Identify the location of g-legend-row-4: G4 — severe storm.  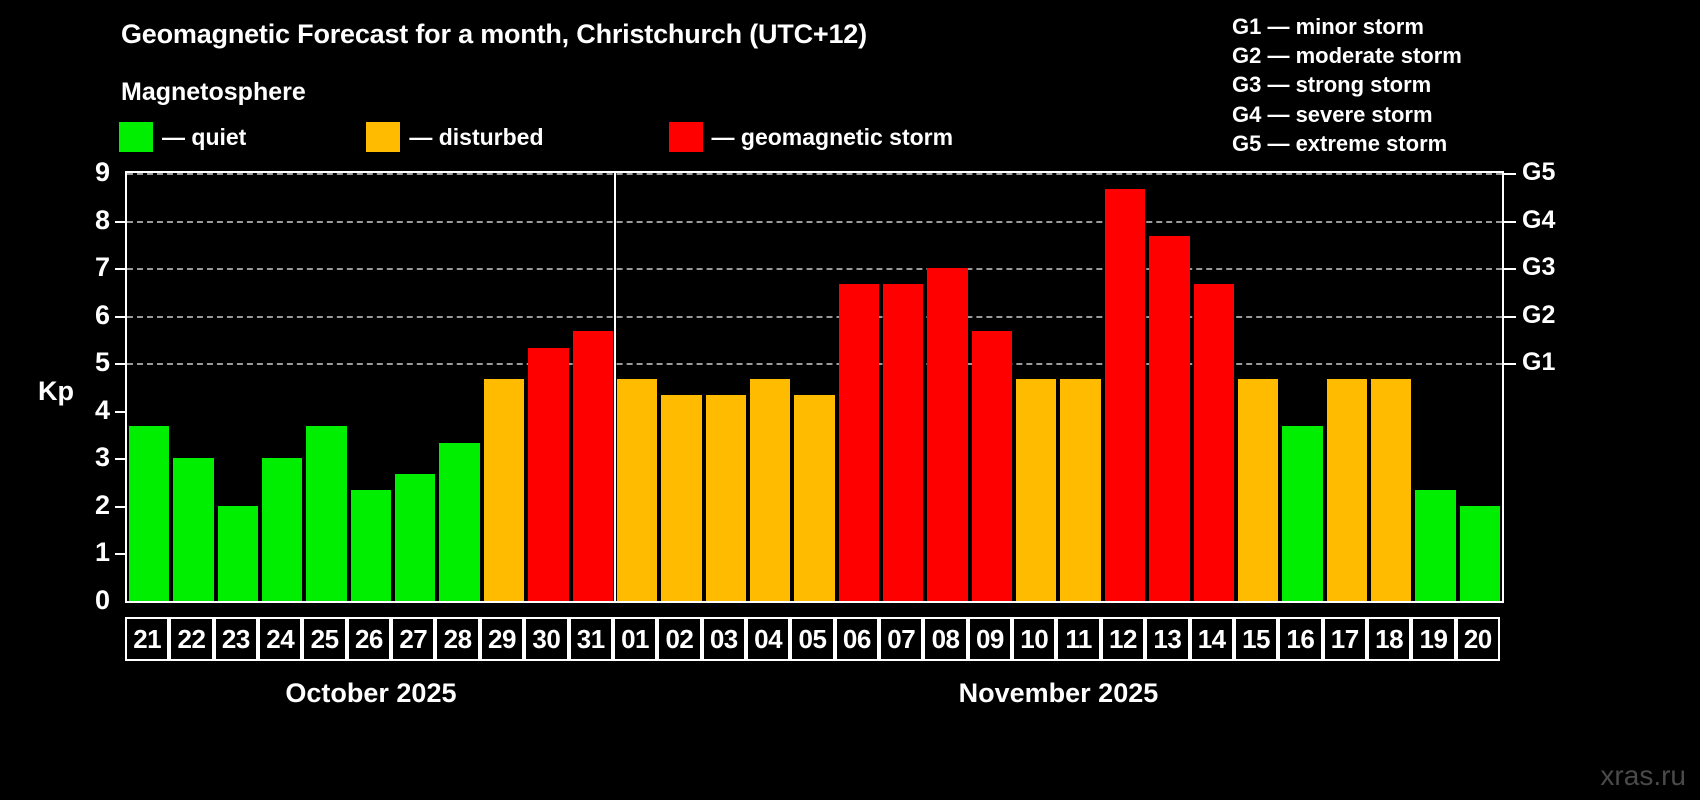
(1332, 114).